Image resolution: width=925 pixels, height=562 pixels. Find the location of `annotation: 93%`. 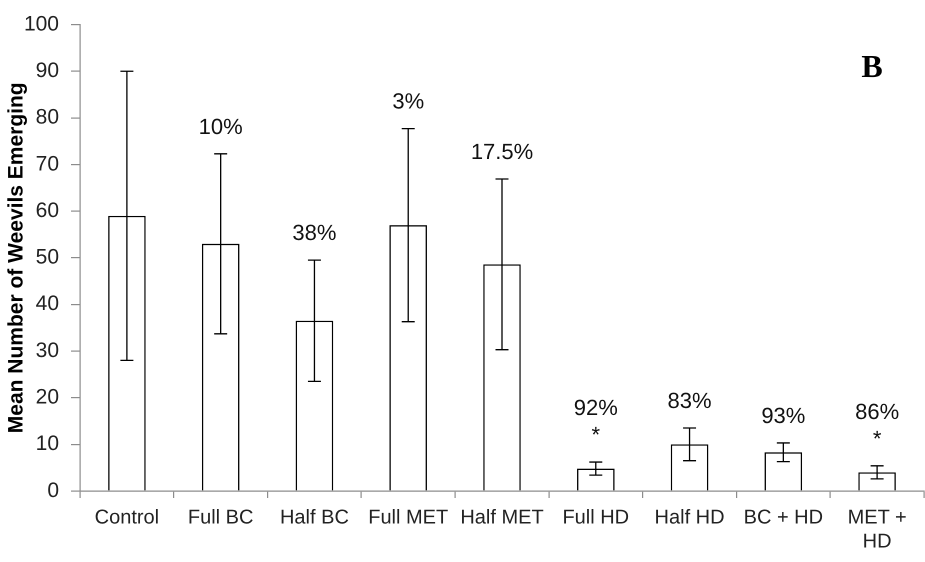

annotation: 93% is located at coordinates (783, 415).